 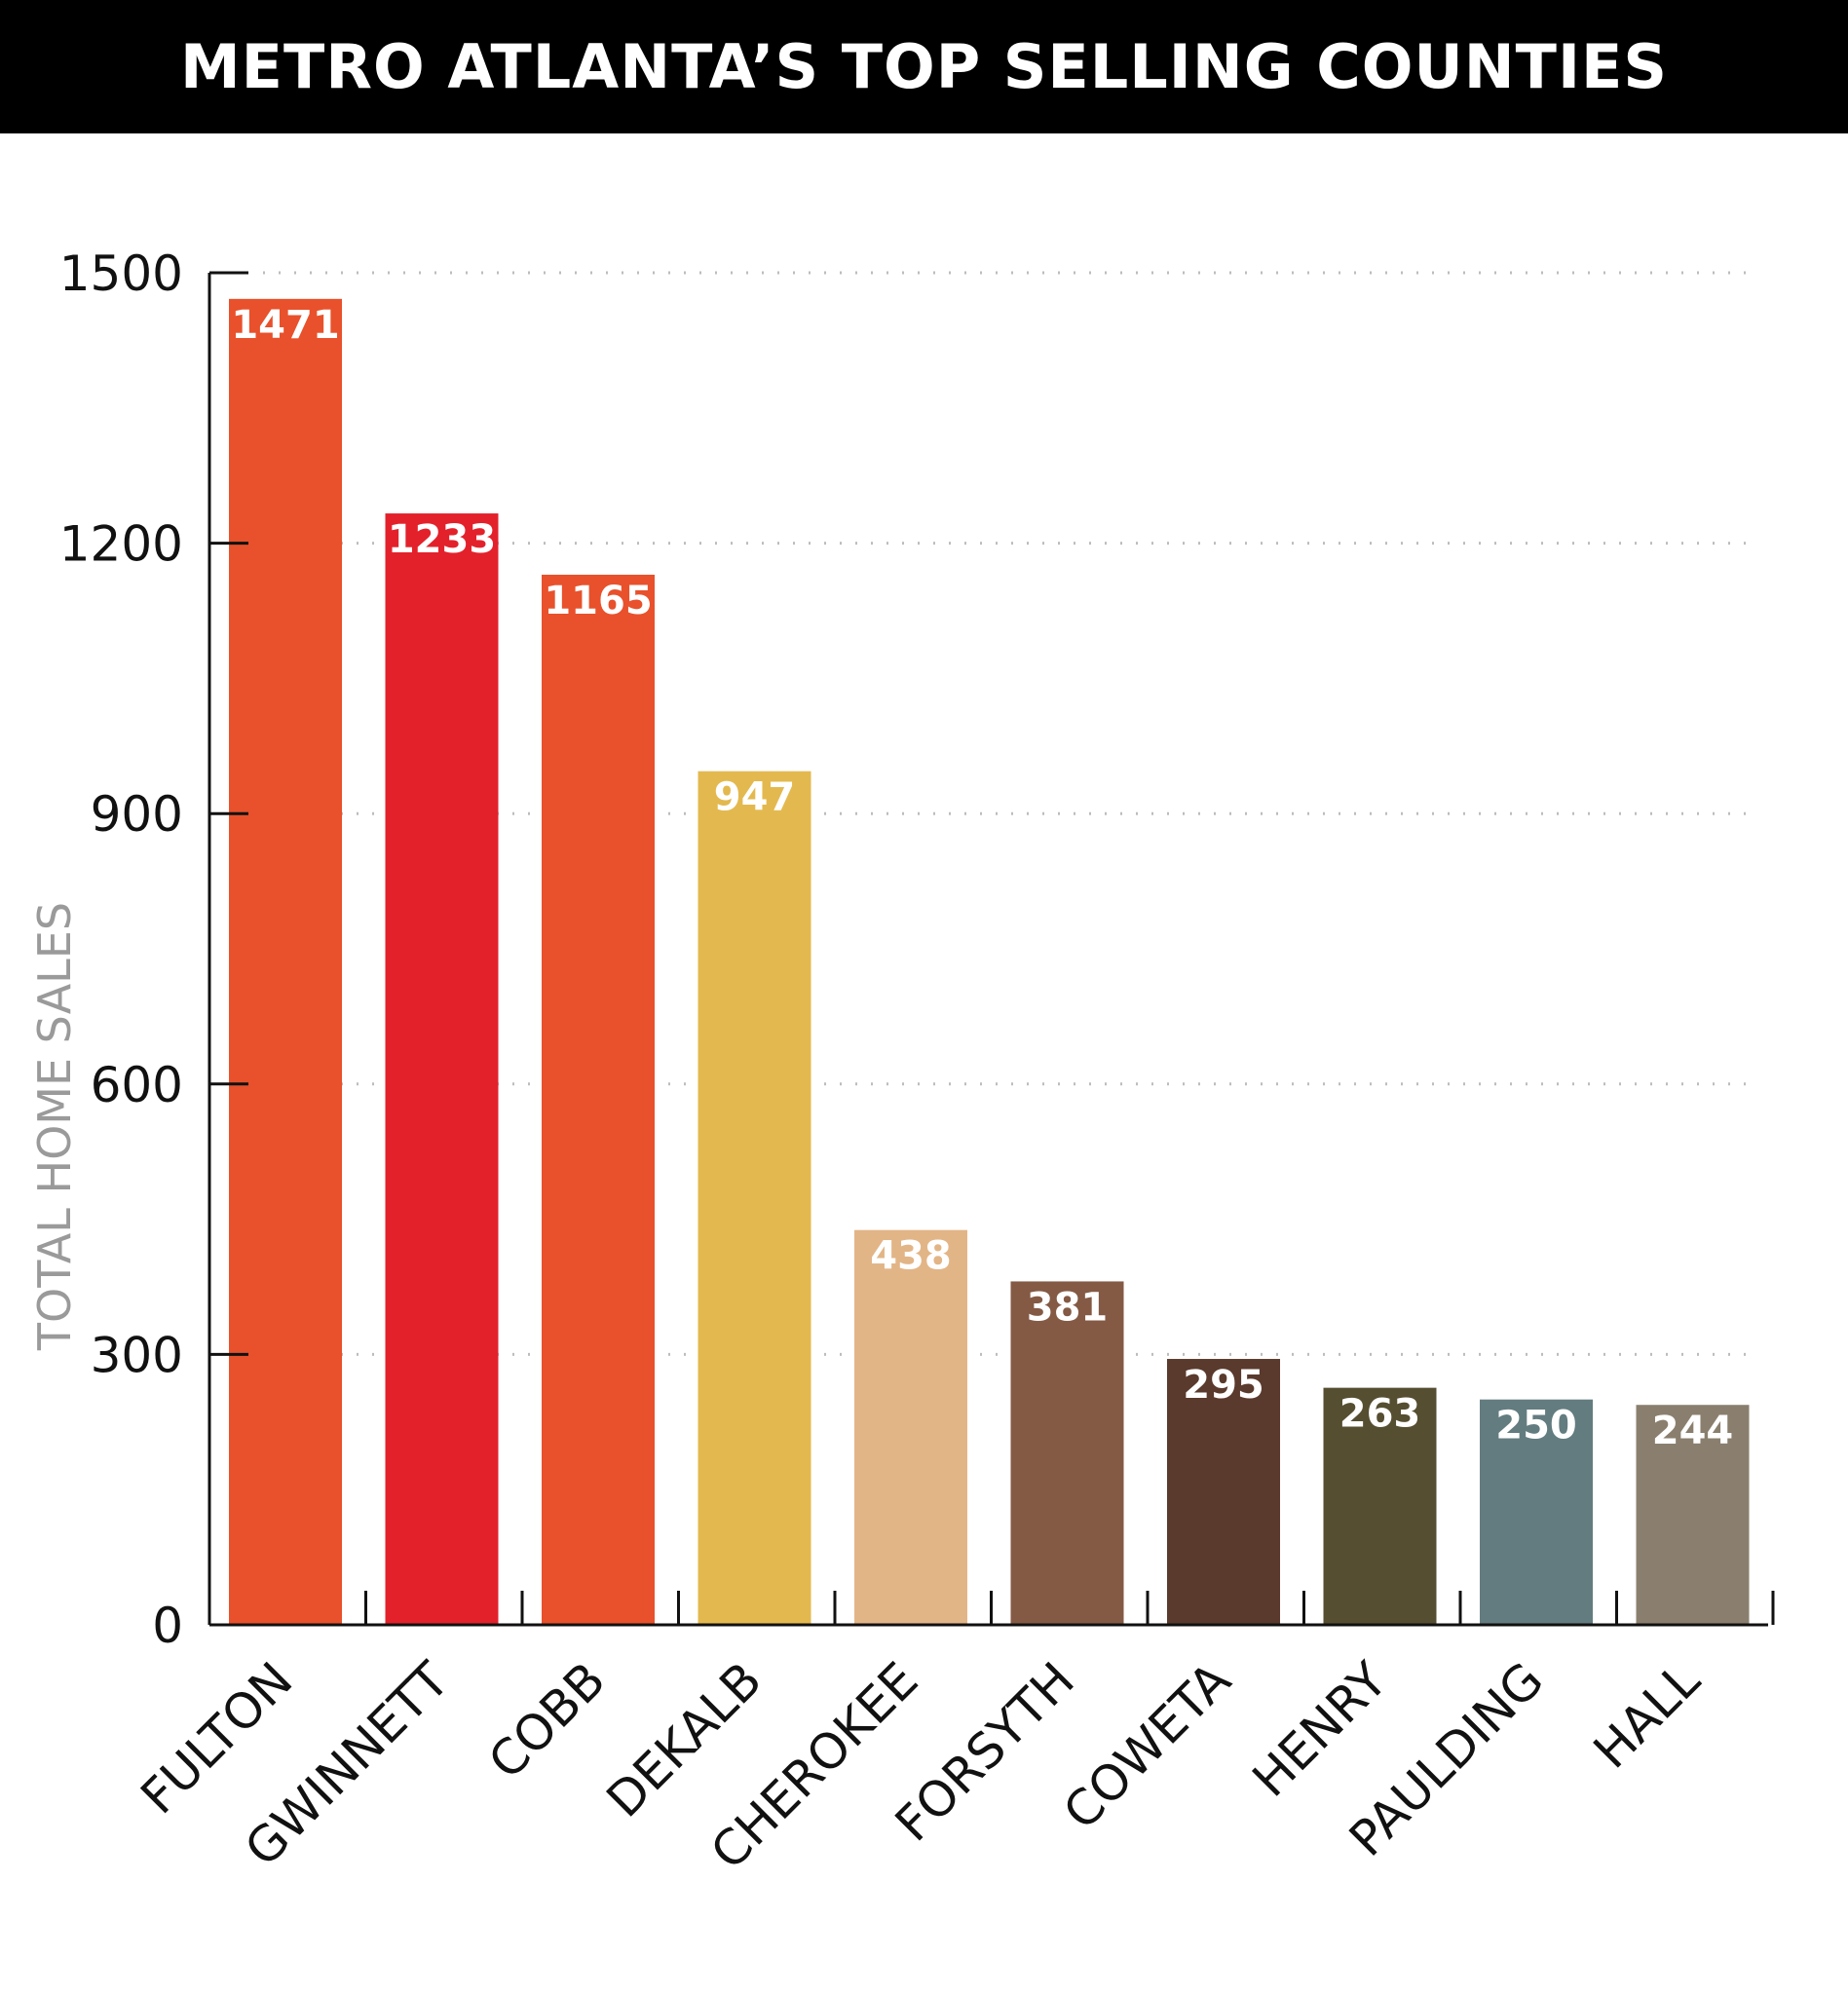 I want to click on y-tick-label: 900, so click(x=137, y=814).